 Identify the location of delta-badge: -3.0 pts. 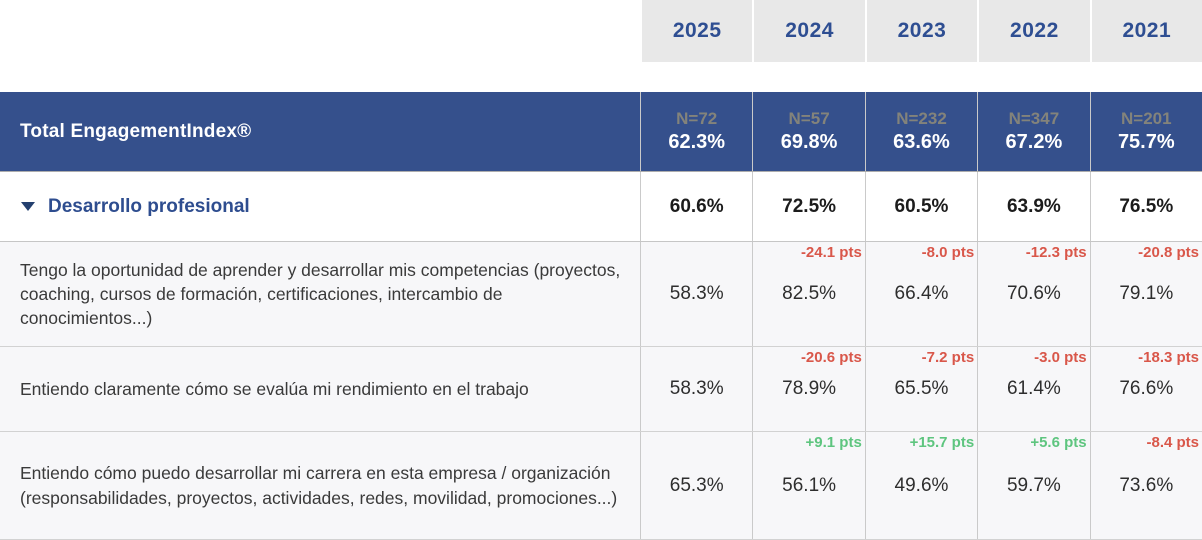
(1060, 357).